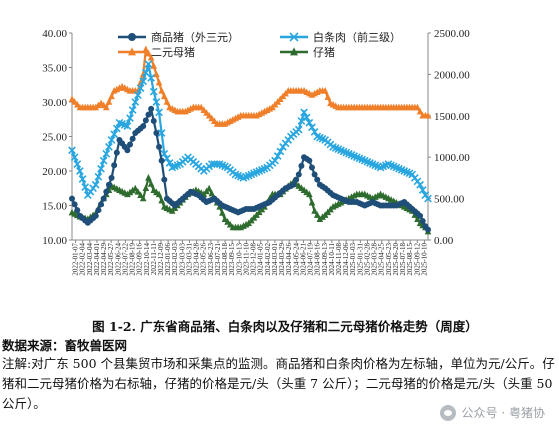 The image size is (559, 436). What do you see at coordinates (403, 259) in the screenshot?
I see `x-tick-label: 2025-07-18` at bounding box center [403, 259].